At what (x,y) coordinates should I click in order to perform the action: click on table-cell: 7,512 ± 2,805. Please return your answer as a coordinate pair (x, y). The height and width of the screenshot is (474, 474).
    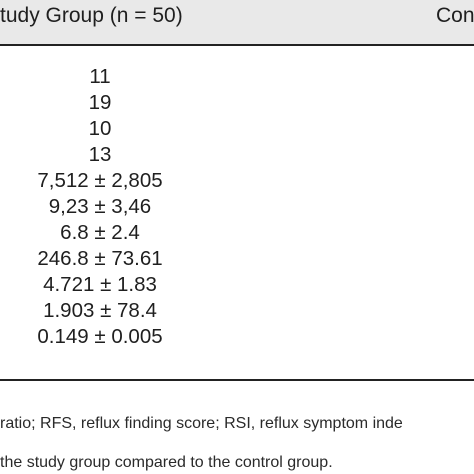
    Looking at the image, I should click on (100, 180).